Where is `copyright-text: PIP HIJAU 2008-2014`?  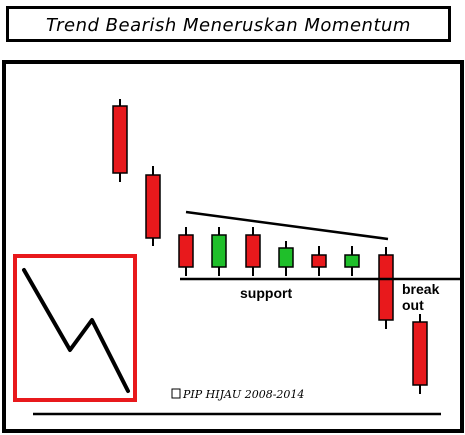
copyright-text: PIP HIJAU 2008-2014 is located at coordinates (243, 394).